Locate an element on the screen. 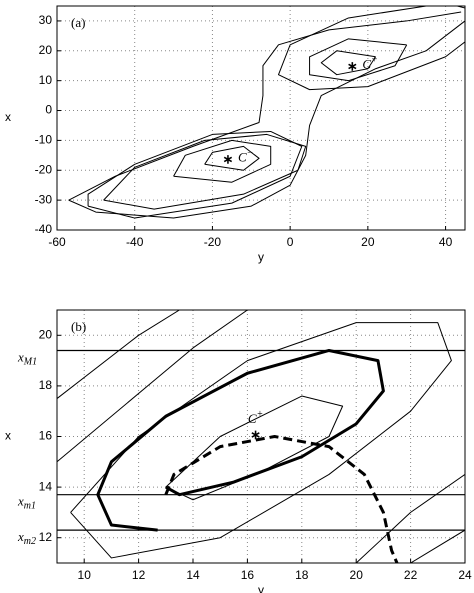 This screenshot has height=593, width=474. x-tick-label: -20 is located at coordinates (213, 242).